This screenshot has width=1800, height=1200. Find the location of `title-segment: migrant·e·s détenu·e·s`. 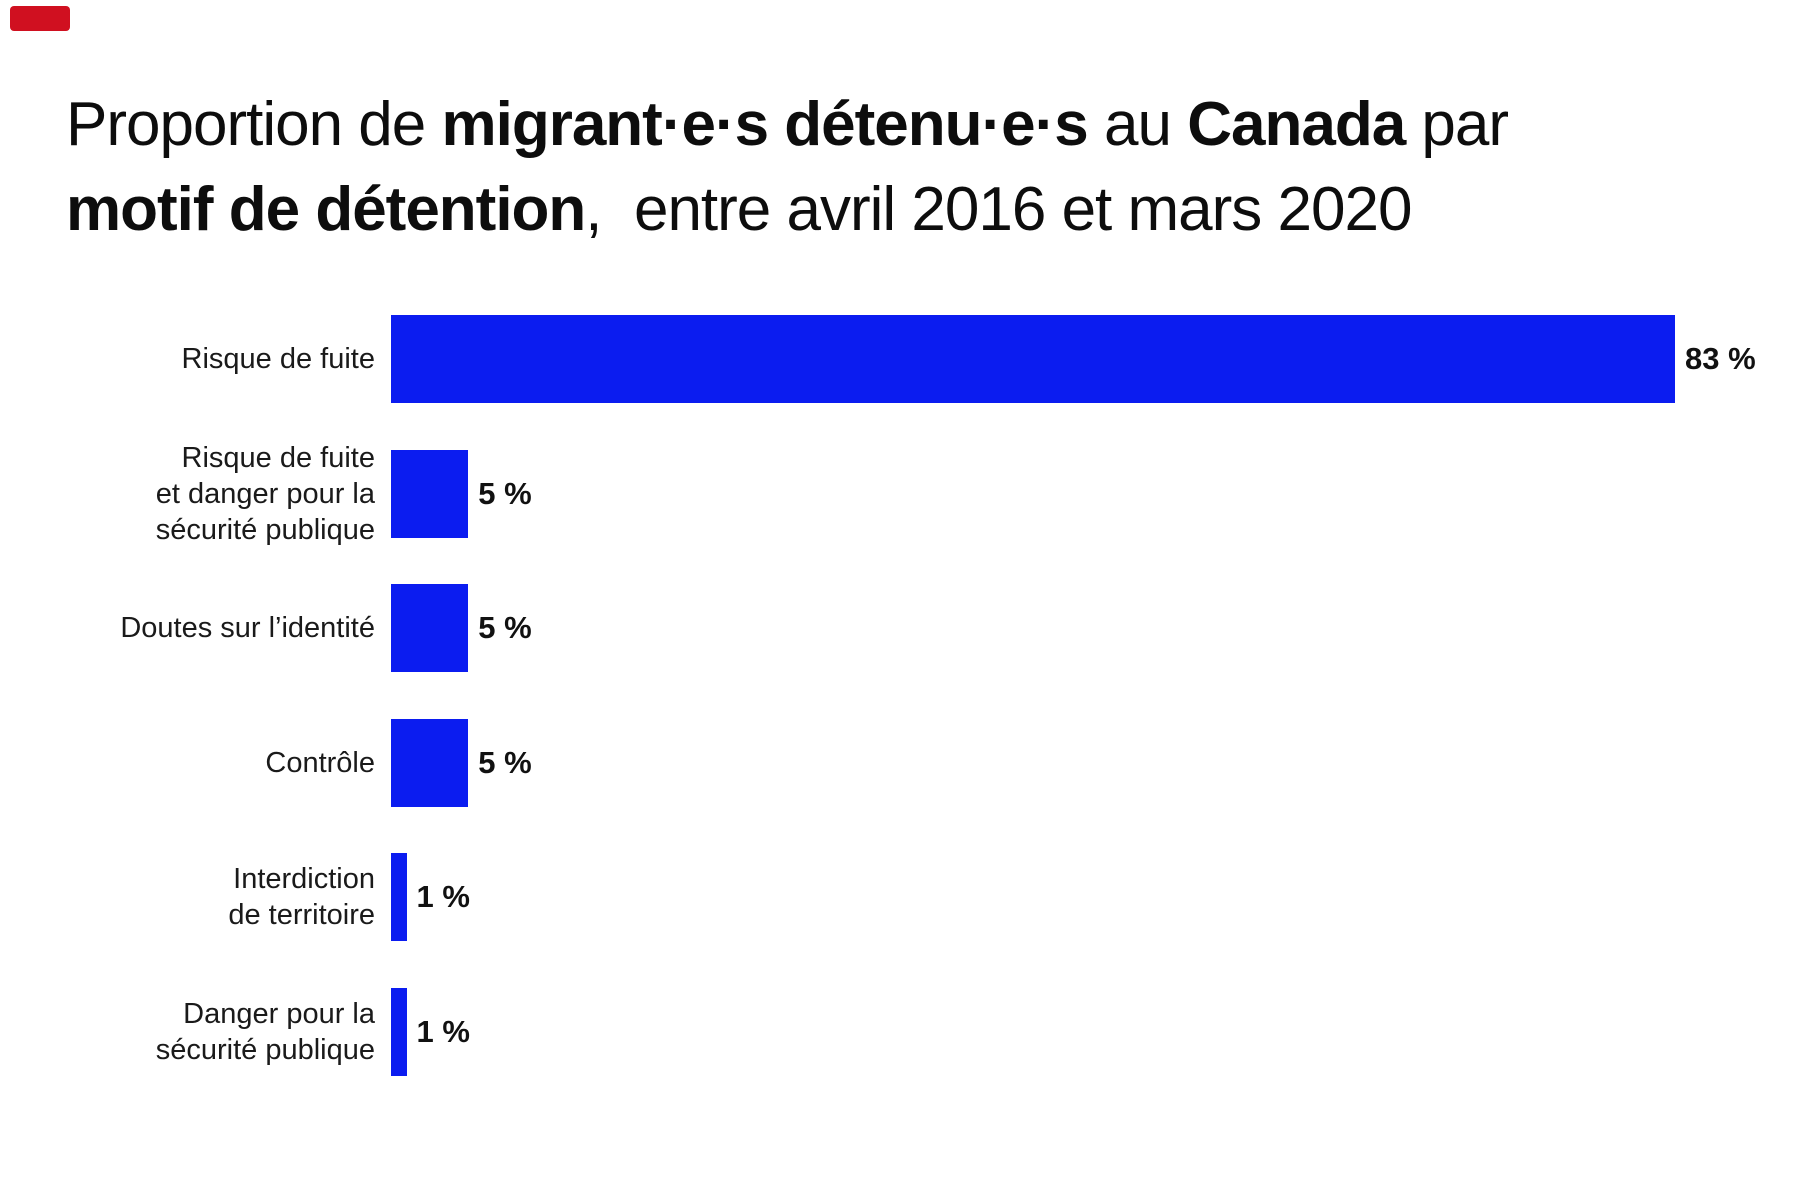

title-segment: migrant·e·s détenu·e·s is located at coordinates (764, 124).